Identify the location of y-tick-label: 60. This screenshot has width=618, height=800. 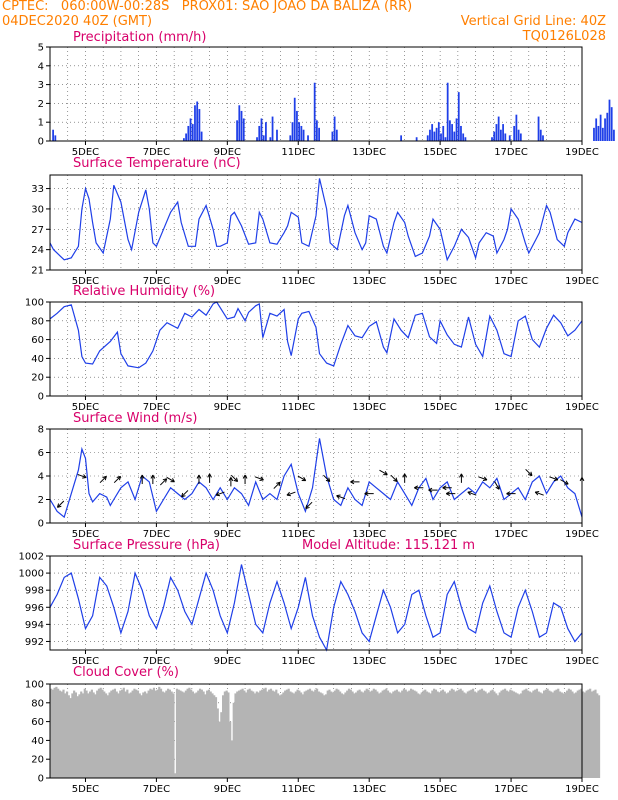
(37, 340).